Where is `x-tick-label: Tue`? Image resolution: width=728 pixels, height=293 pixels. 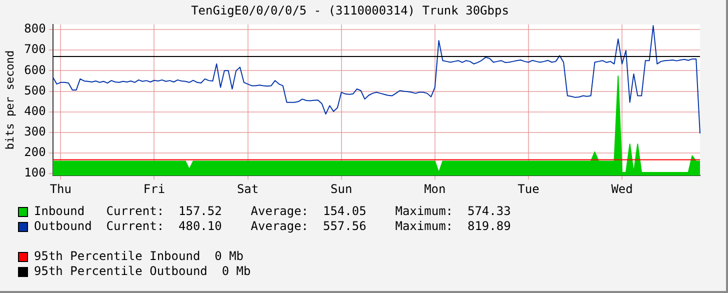 x-tick-label: Tue is located at coordinates (529, 189).